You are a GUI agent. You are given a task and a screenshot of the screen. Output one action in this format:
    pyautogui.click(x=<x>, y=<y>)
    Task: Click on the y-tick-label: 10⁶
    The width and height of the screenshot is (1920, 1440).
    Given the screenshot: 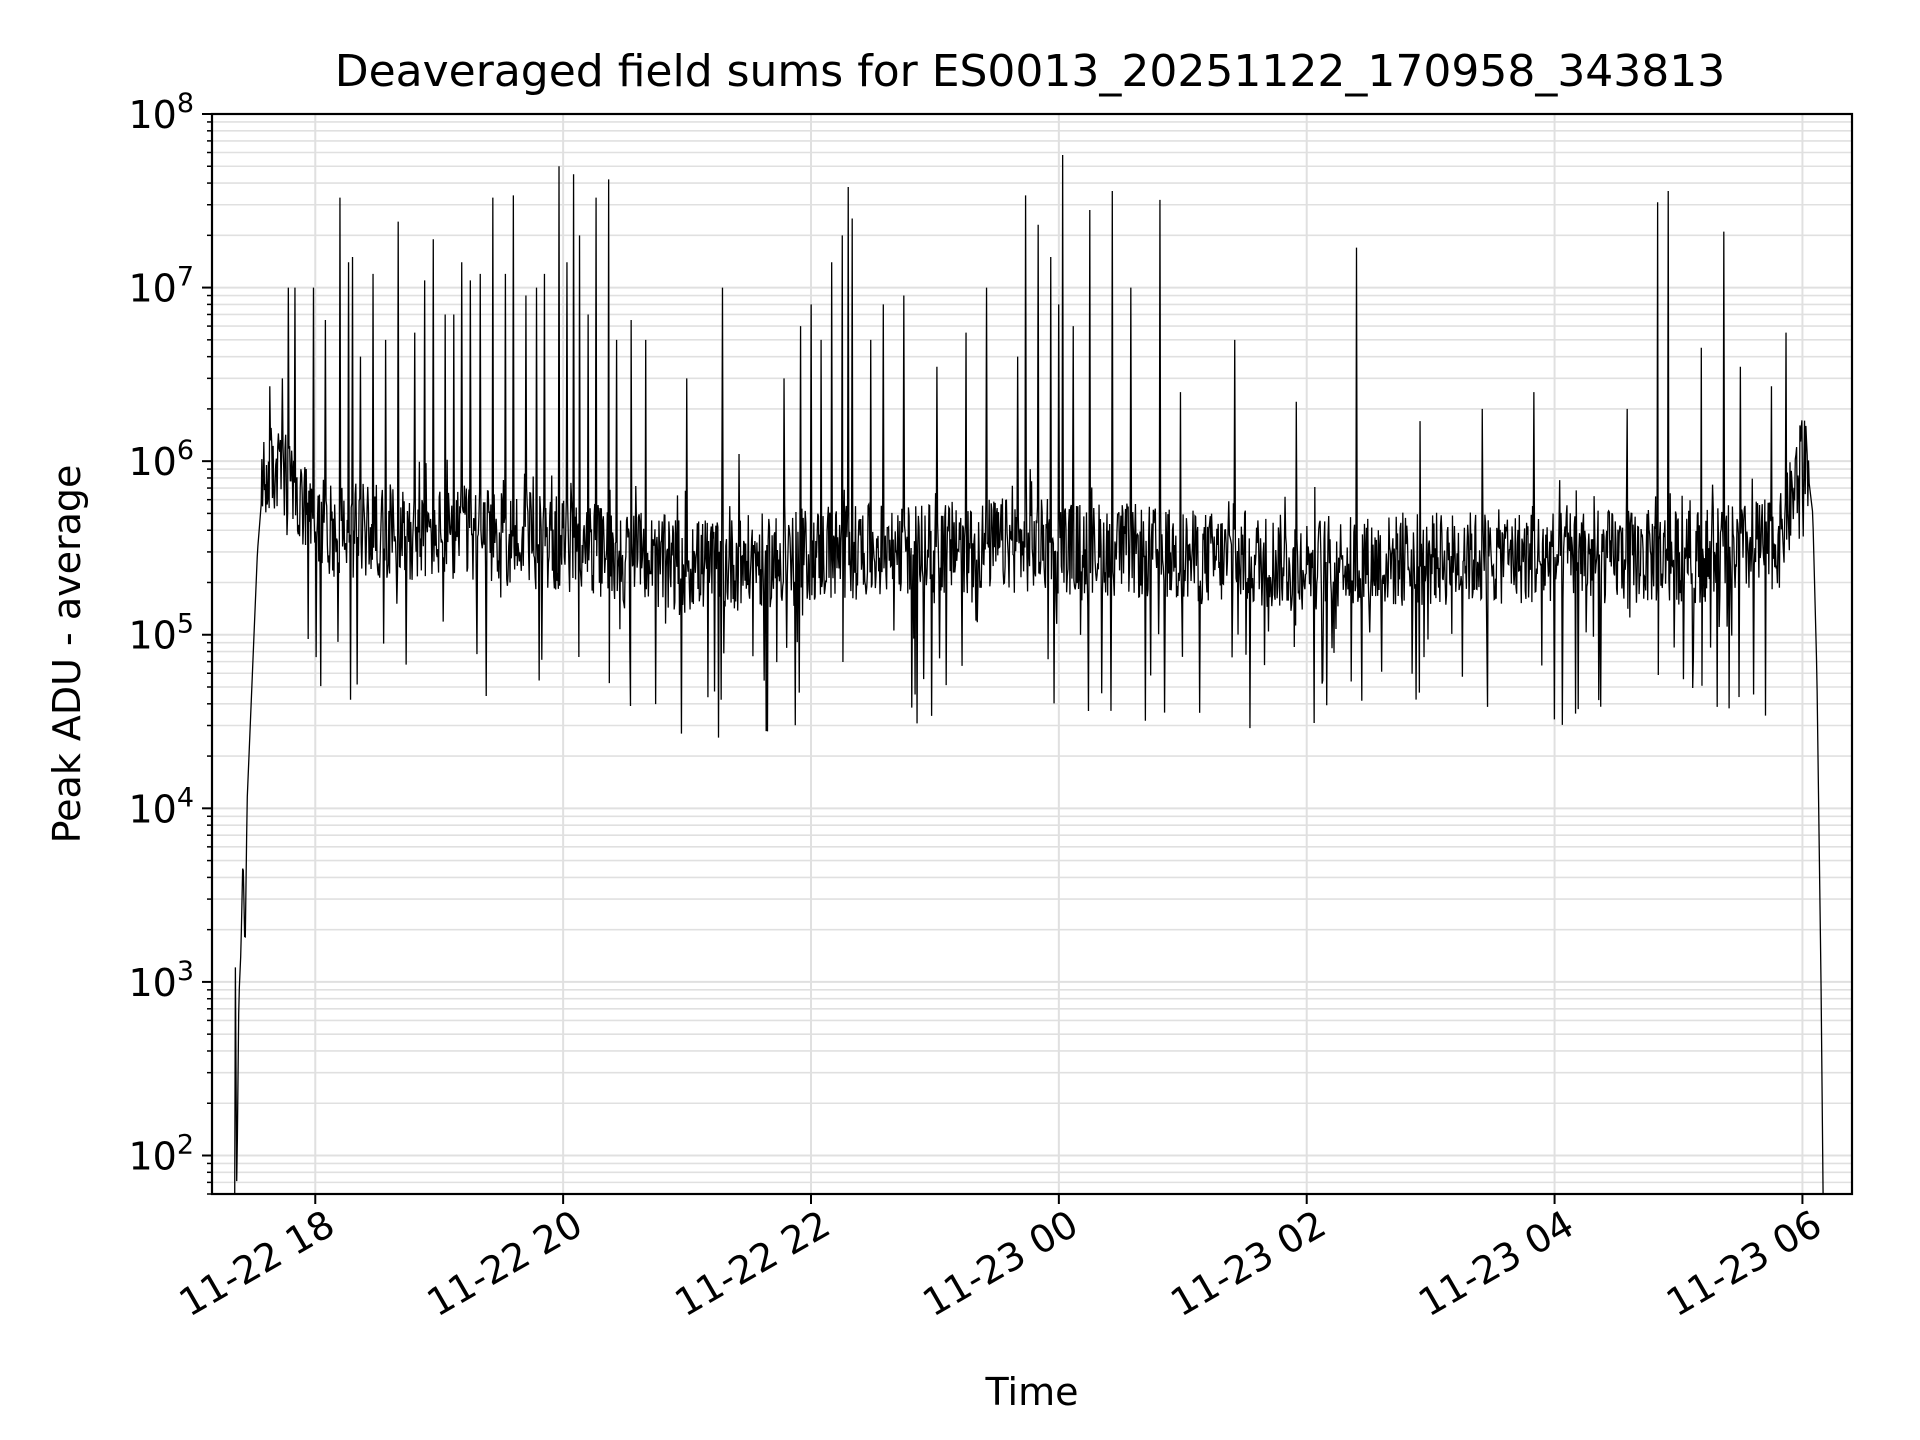 What is the action you would take?
    pyautogui.click(x=161, y=459)
    